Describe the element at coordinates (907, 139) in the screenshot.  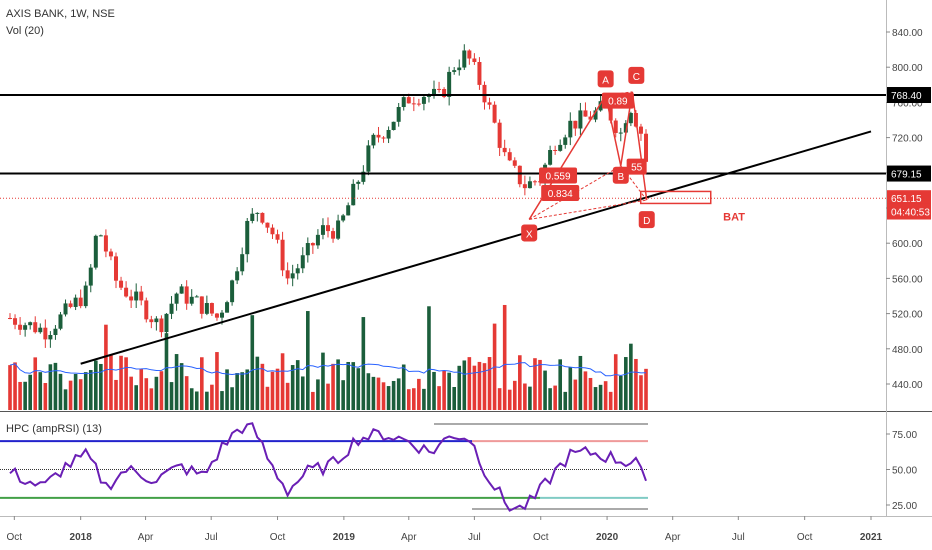
I see `price-tick-label: 720.00` at that location.